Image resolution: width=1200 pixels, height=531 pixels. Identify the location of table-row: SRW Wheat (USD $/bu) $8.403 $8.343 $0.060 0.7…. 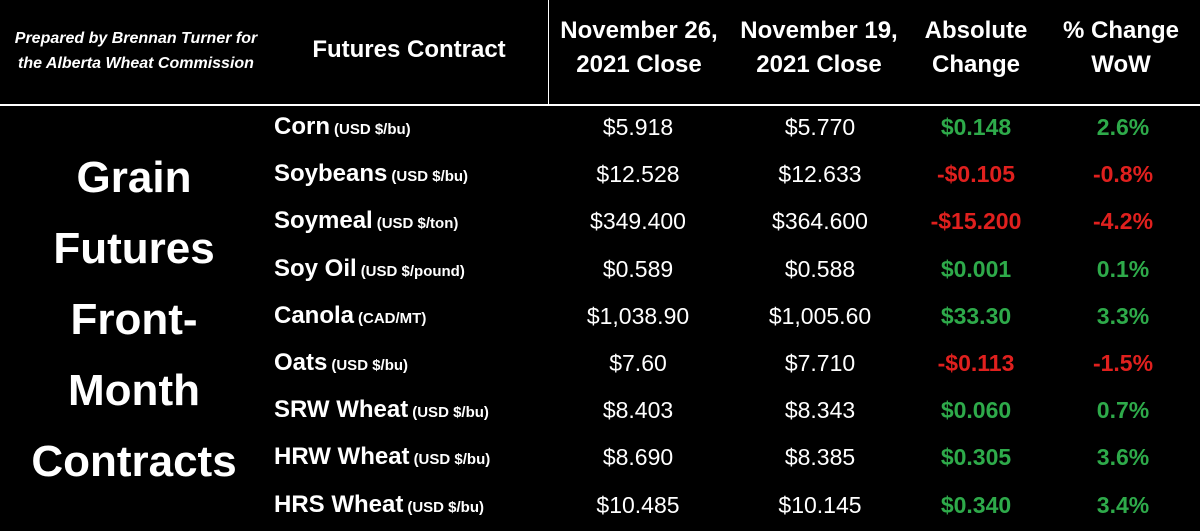
(600, 410).